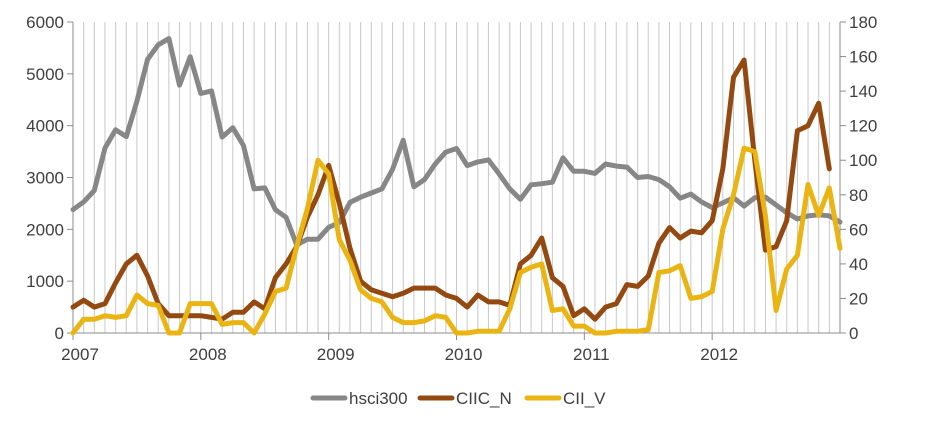  I want to click on legend-label: CIIC_N, so click(484, 398).